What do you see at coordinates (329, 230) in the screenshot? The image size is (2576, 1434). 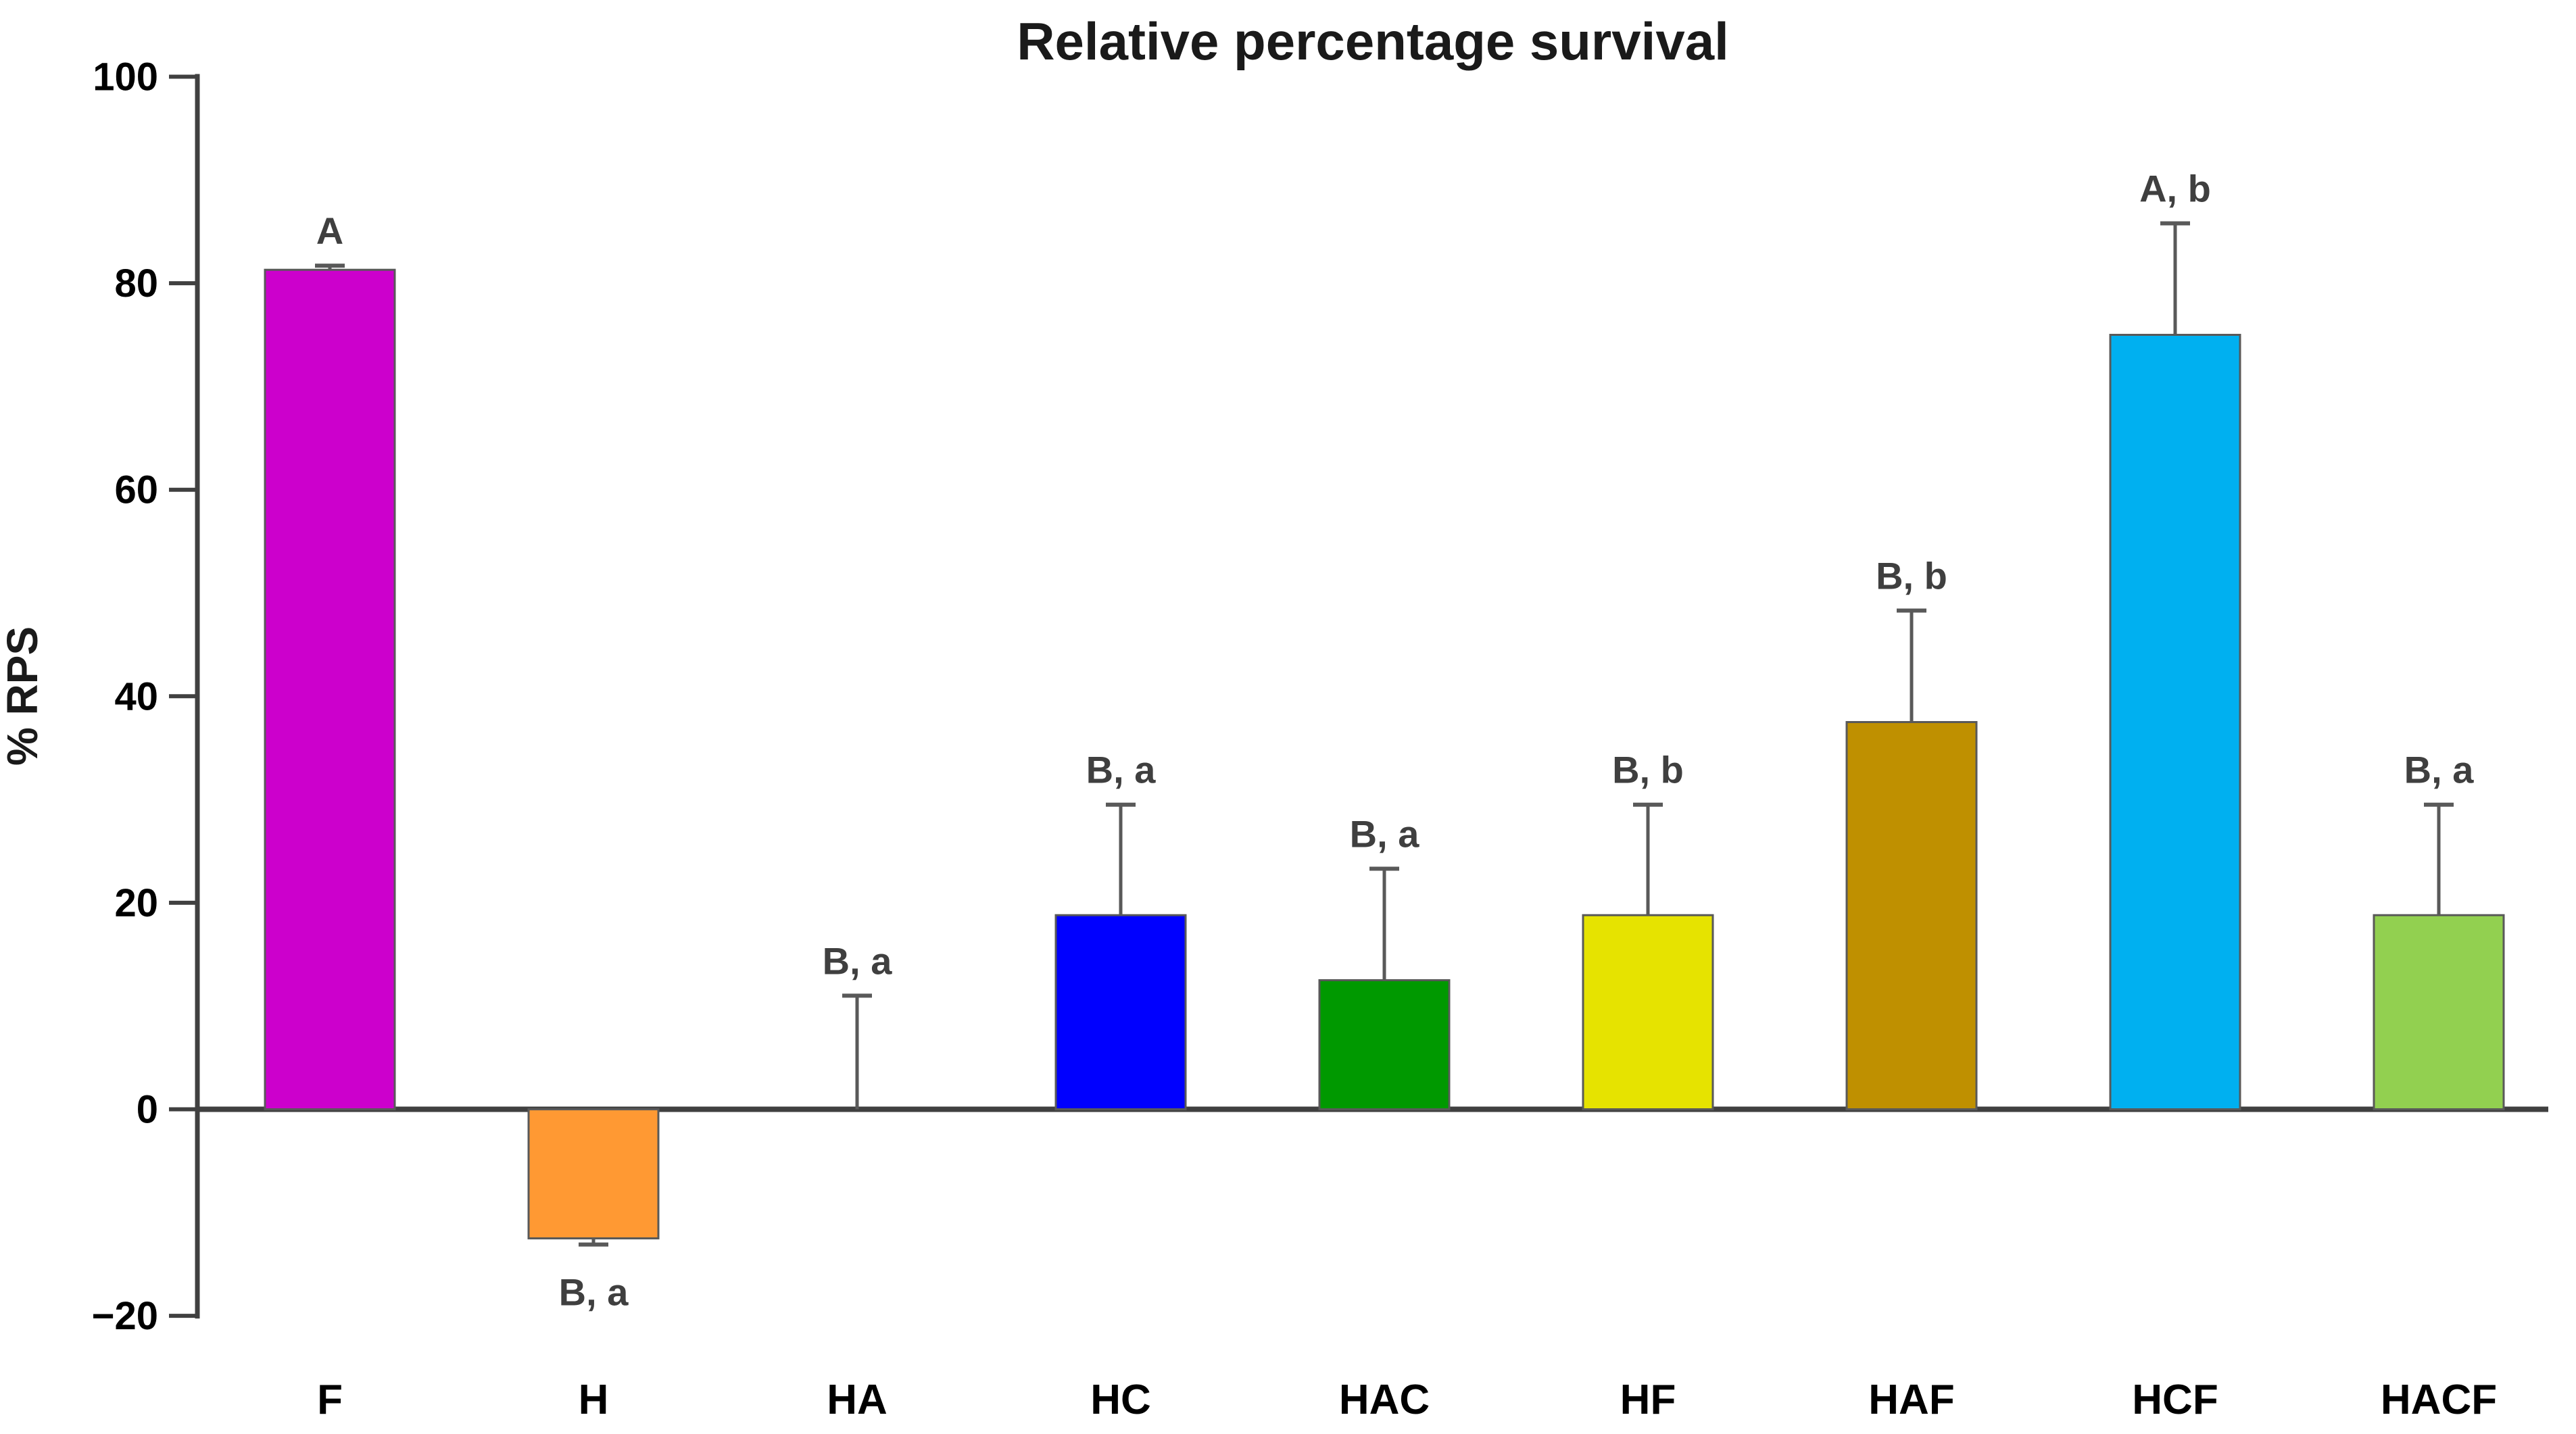 I see `sig-label-F: A` at bounding box center [329, 230].